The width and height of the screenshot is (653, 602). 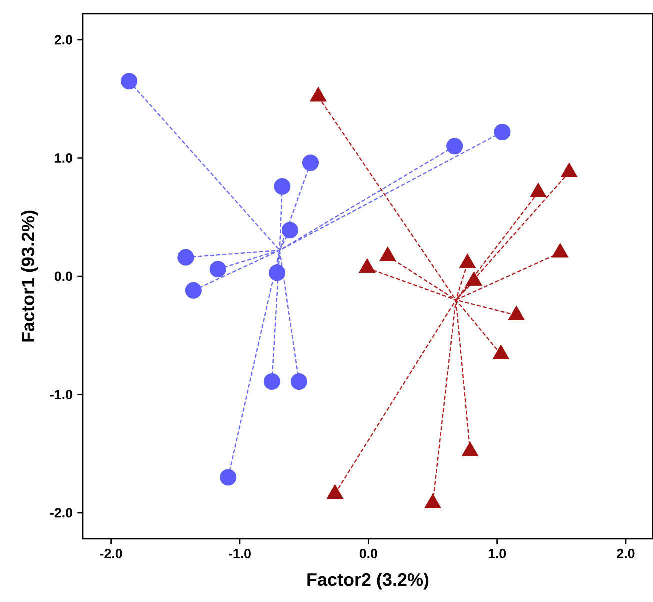 What do you see at coordinates (240, 553) in the screenshot?
I see `x-tick-label: -1.0` at bounding box center [240, 553].